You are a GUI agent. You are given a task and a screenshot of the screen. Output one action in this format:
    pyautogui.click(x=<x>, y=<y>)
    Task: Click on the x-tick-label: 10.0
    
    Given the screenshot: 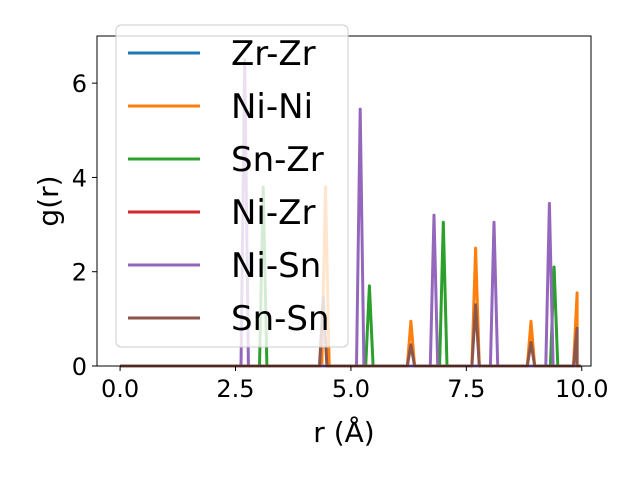 What is the action you would take?
    pyautogui.click(x=581, y=389)
    